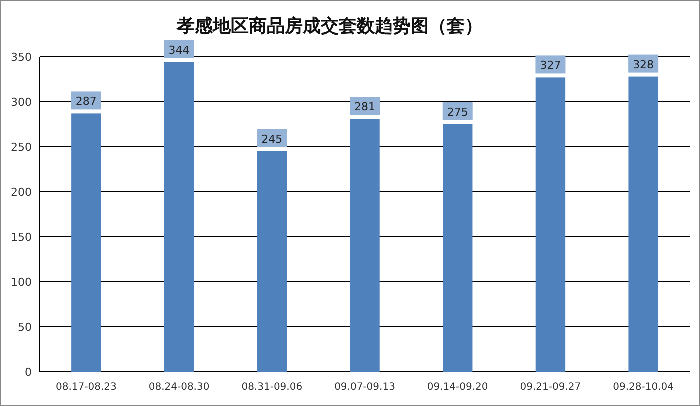 The image size is (700, 406). What do you see at coordinates (272, 139) in the screenshot?
I see `data-label: 245` at bounding box center [272, 139].